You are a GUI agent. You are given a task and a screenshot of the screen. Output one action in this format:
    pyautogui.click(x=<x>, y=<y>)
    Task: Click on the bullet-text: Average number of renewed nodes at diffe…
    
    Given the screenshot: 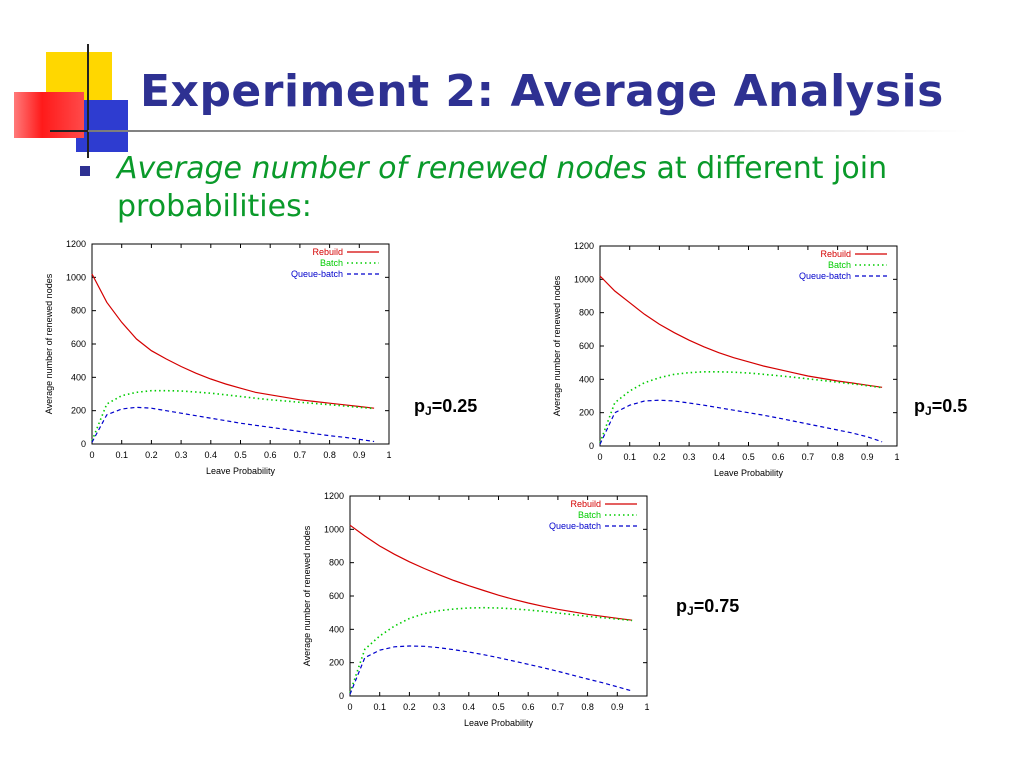 What is the action you would take?
    pyautogui.click(x=547, y=188)
    